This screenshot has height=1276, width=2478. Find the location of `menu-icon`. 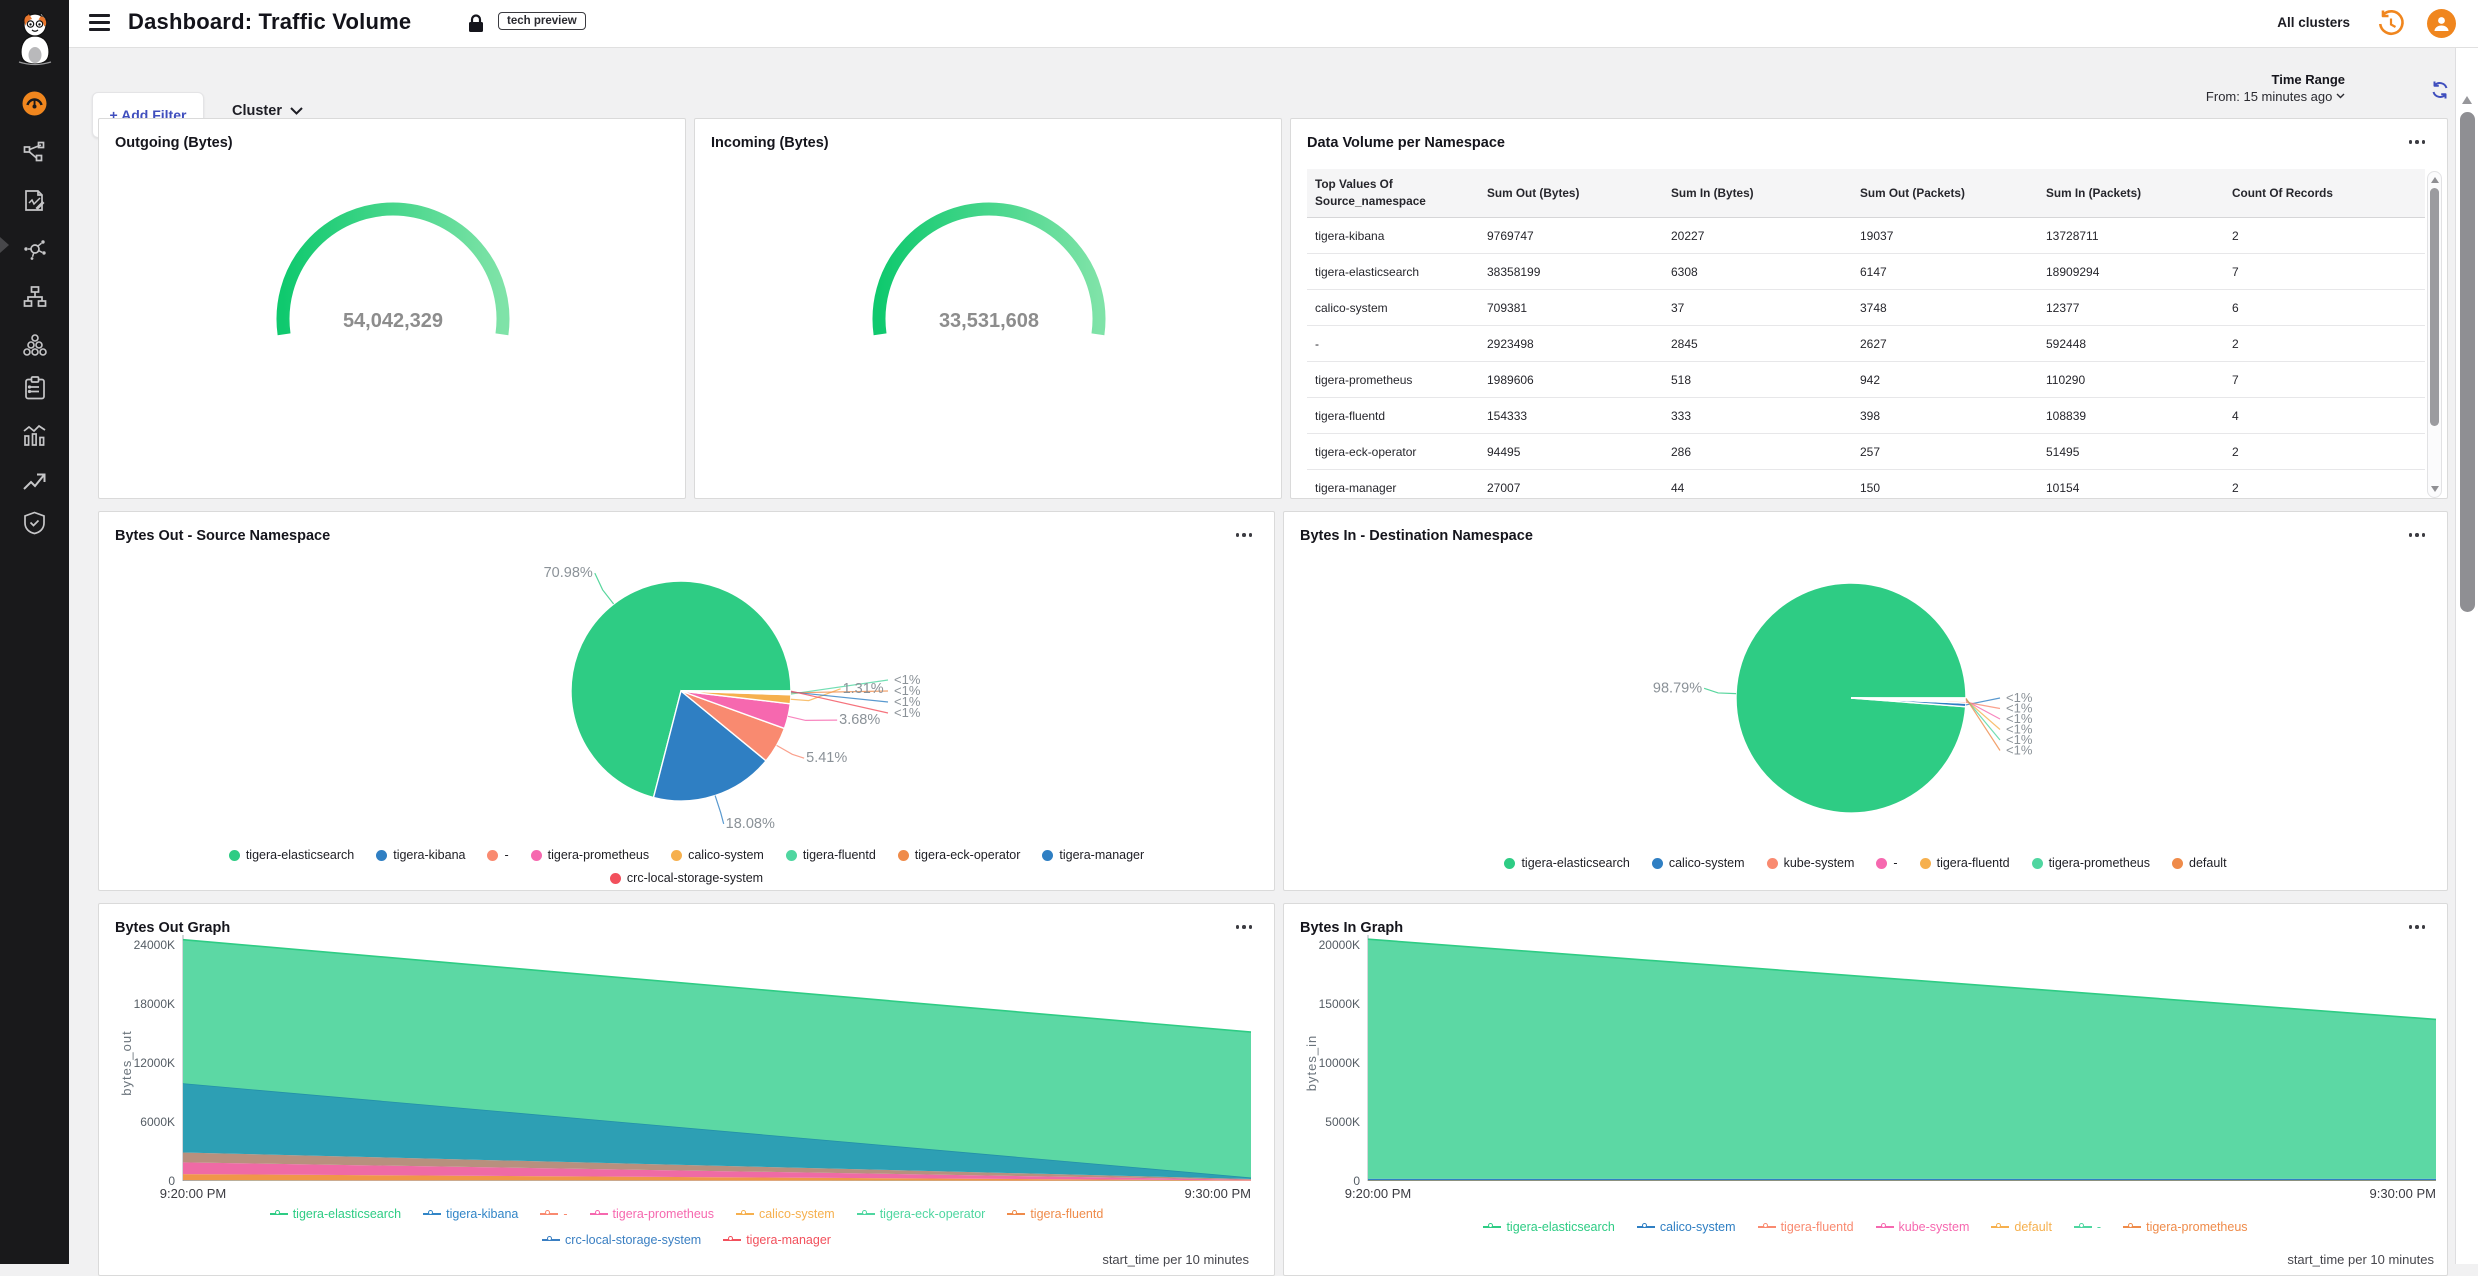

menu-icon is located at coordinates (99, 23).